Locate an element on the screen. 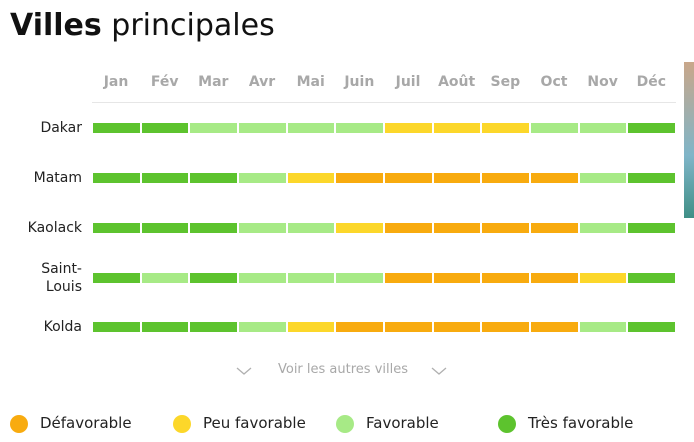 The image size is (694, 442). month-label: Juil is located at coordinates (408, 82).